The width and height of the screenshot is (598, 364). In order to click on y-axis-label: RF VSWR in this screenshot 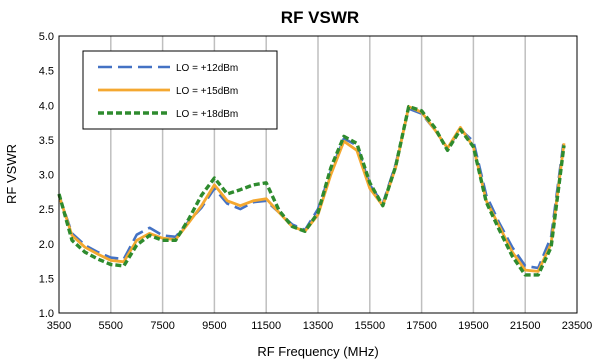, I will do `click(11, 174)`.